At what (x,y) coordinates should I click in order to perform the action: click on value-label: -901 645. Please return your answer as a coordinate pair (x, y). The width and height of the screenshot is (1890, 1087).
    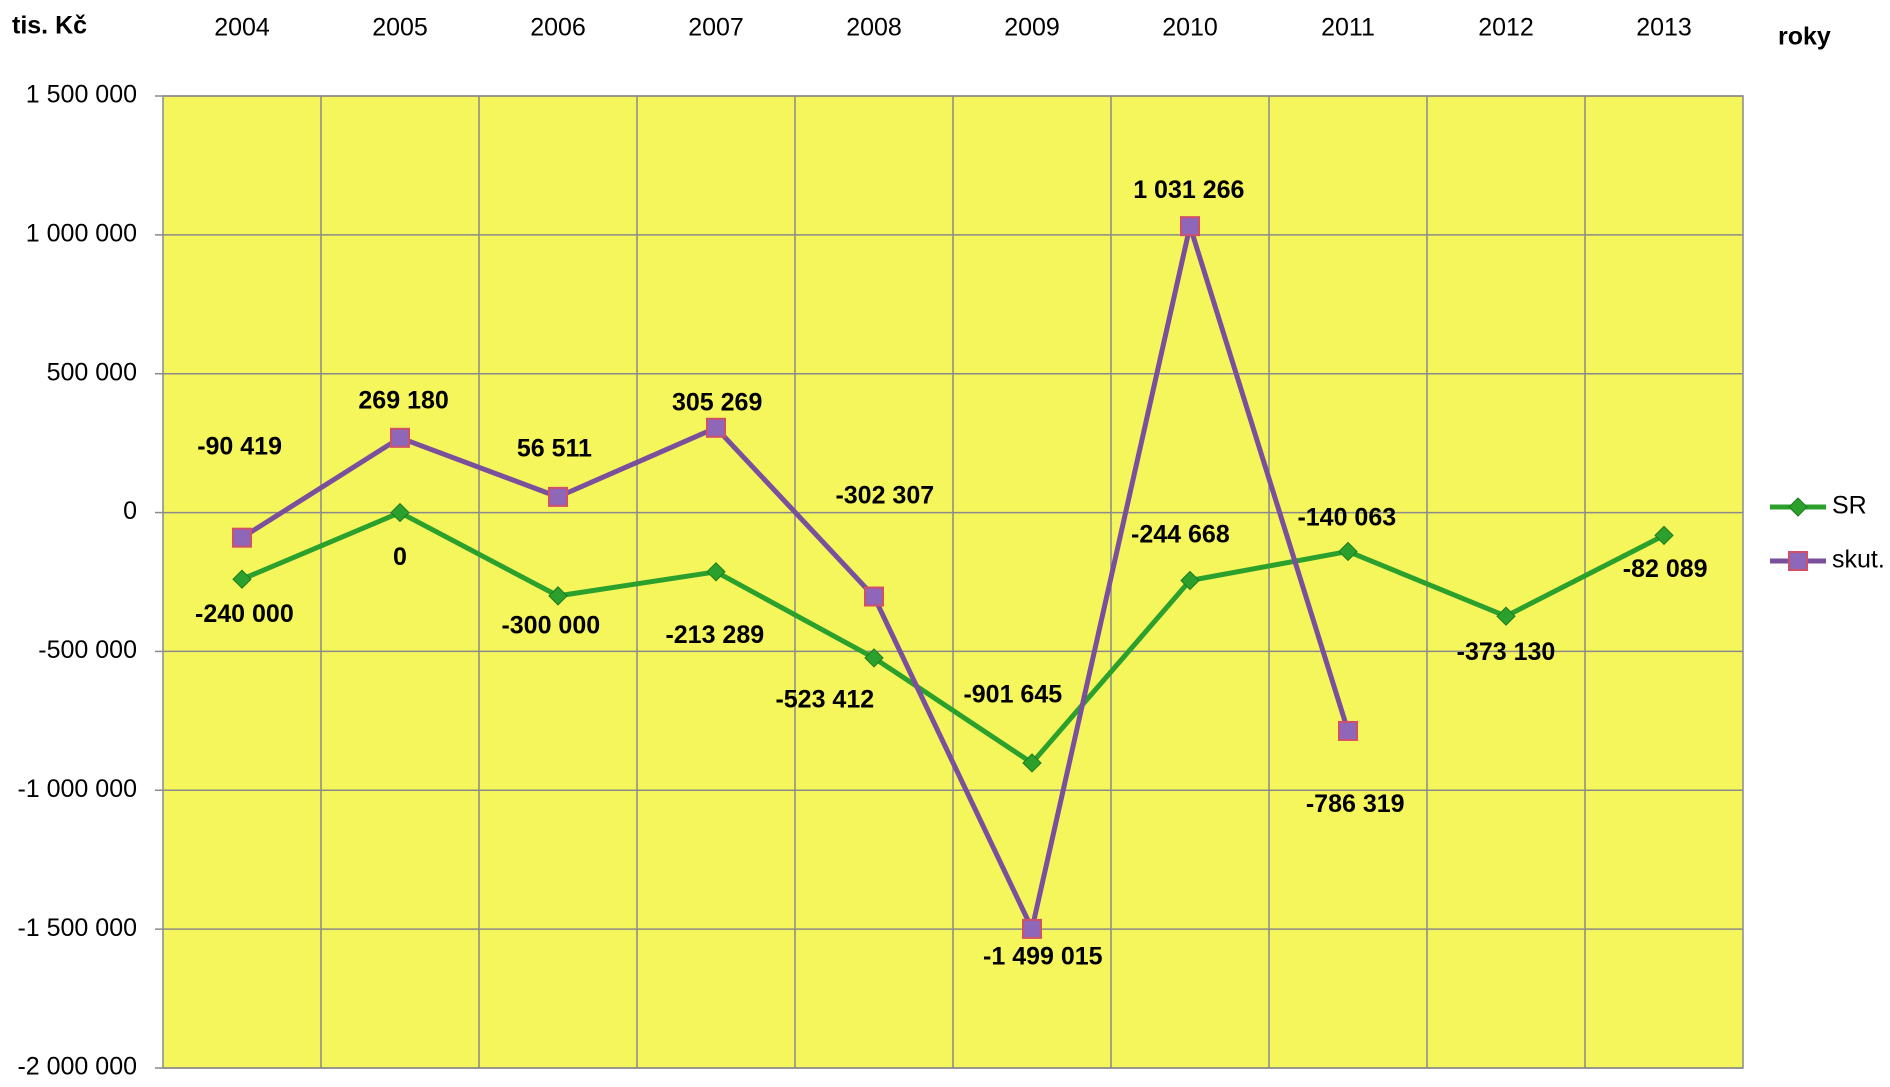
    Looking at the image, I should click on (1012, 694).